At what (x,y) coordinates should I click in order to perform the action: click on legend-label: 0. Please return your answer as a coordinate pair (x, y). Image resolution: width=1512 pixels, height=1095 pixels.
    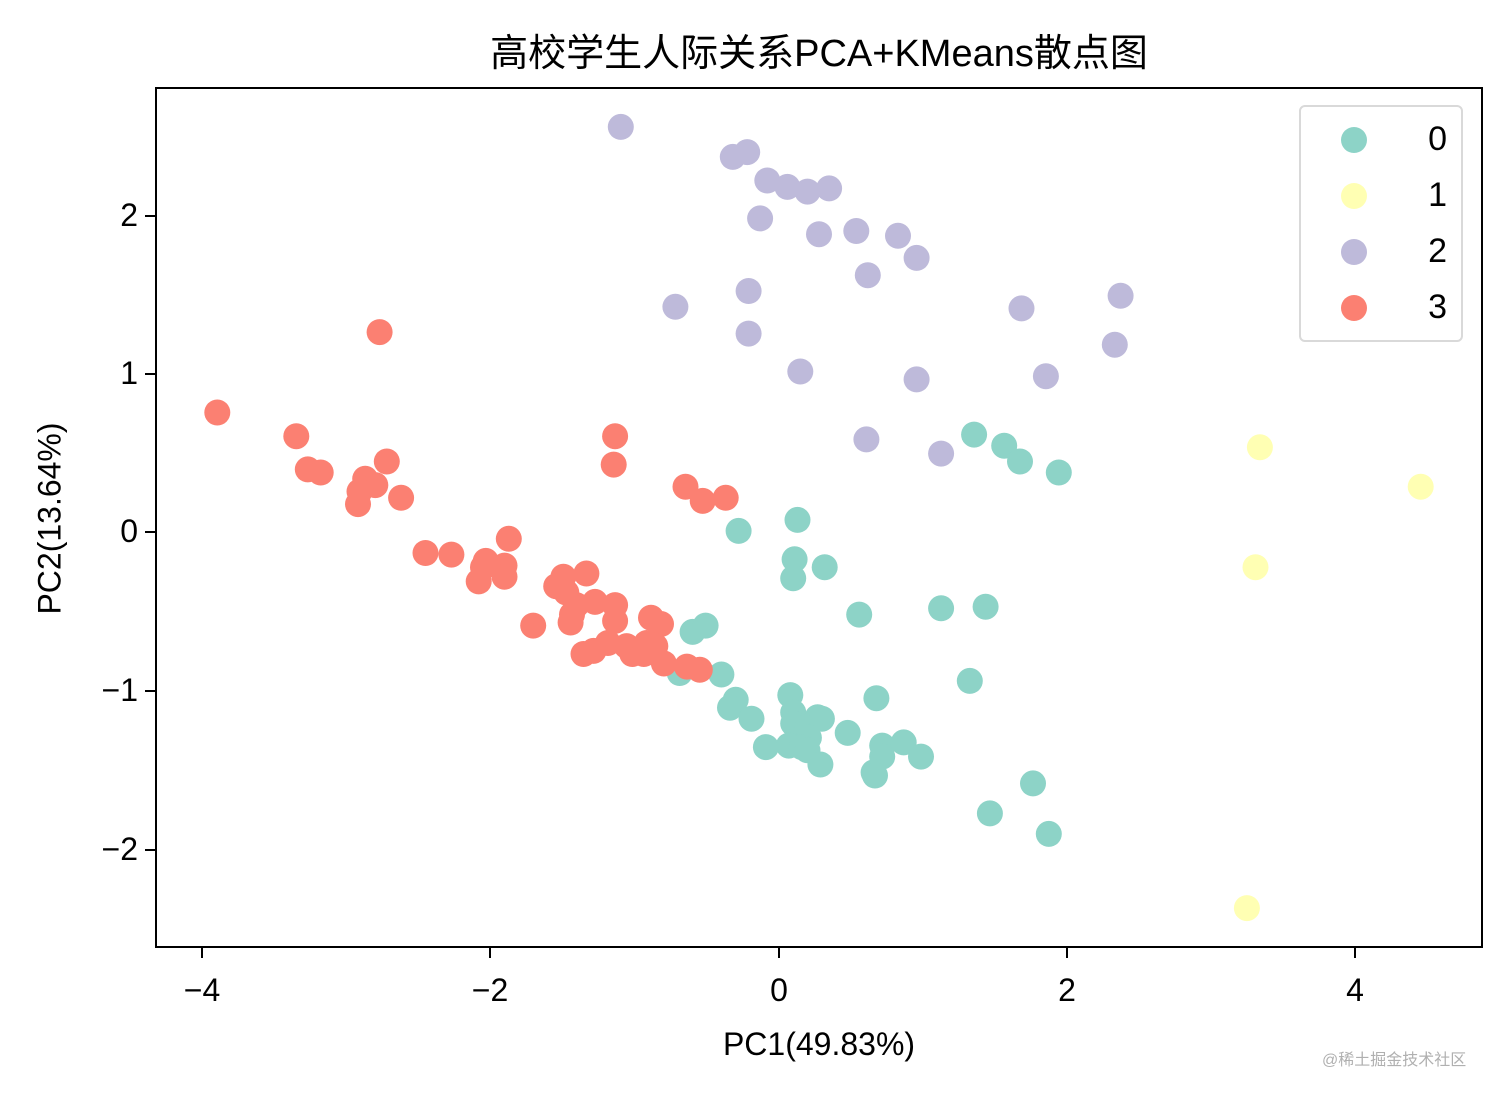
    Looking at the image, I should click on (1437, 139).